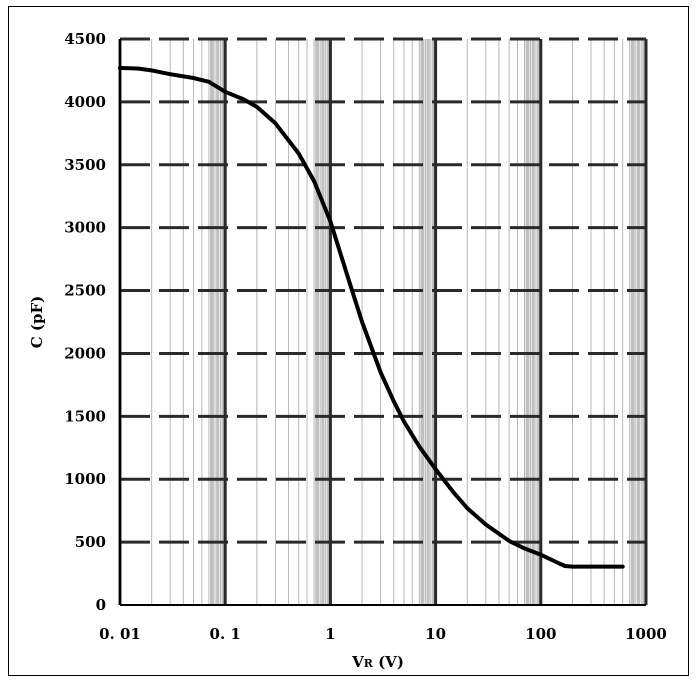 The image size is (700, 684). I want to click on y-axis-label: C (pF), so click(37, 322).